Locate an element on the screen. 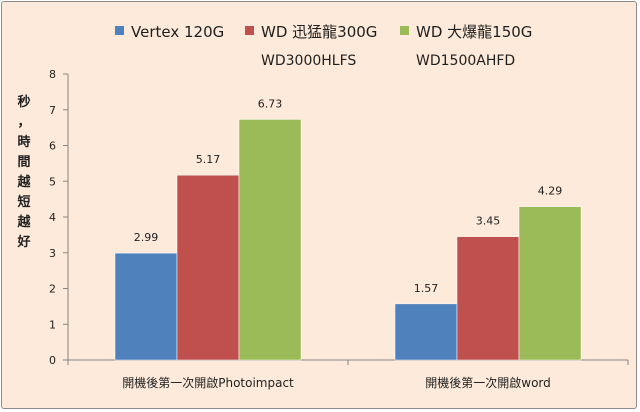 The width and height of the screenshot is (640, 412). data-label: 5.17 is located at coordinates (208, 159).